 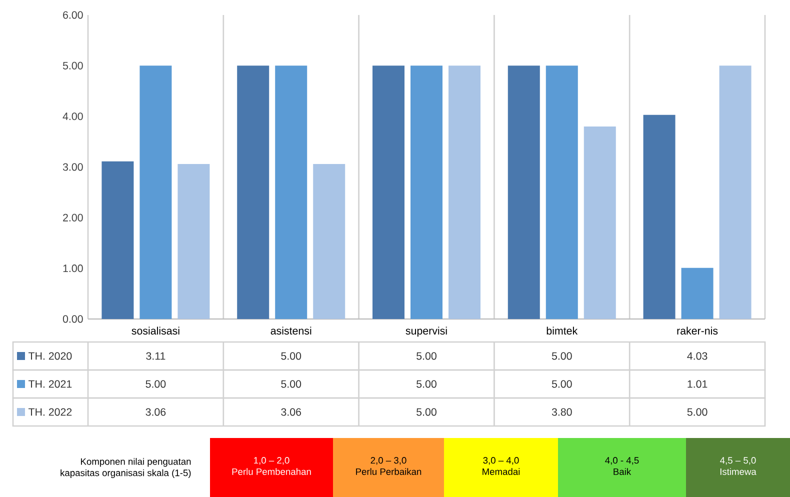 I want to click on text: kapasitas organisasi skala (1-5), so click(x=125, y=473).